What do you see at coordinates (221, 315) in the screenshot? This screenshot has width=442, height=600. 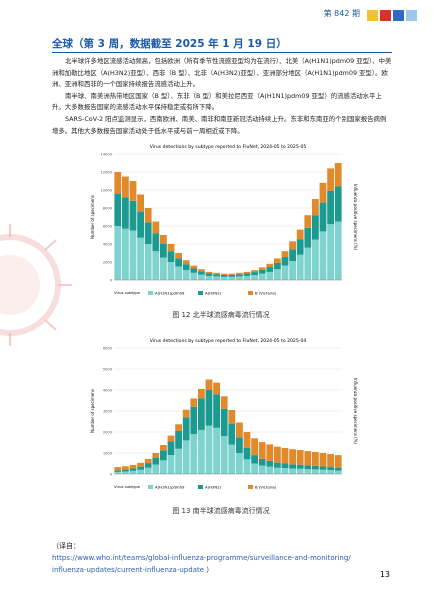 I see `caption: 图 12 北半球流感病毒流行情况` at bounding box center [221, 315].